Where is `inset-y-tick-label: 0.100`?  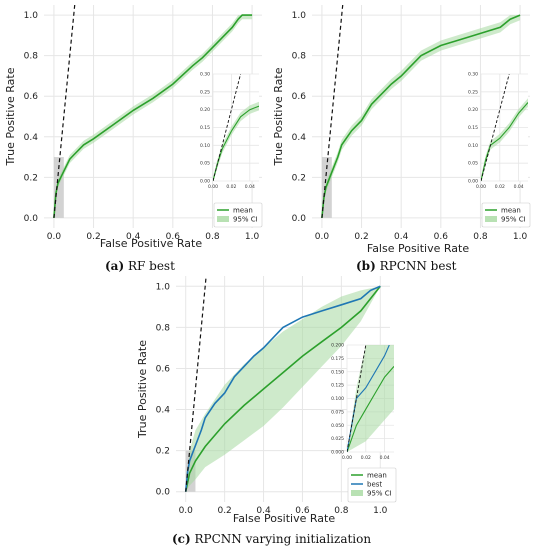
inset-y-tick-label: 0.100 is located at coordinates (337, 399).